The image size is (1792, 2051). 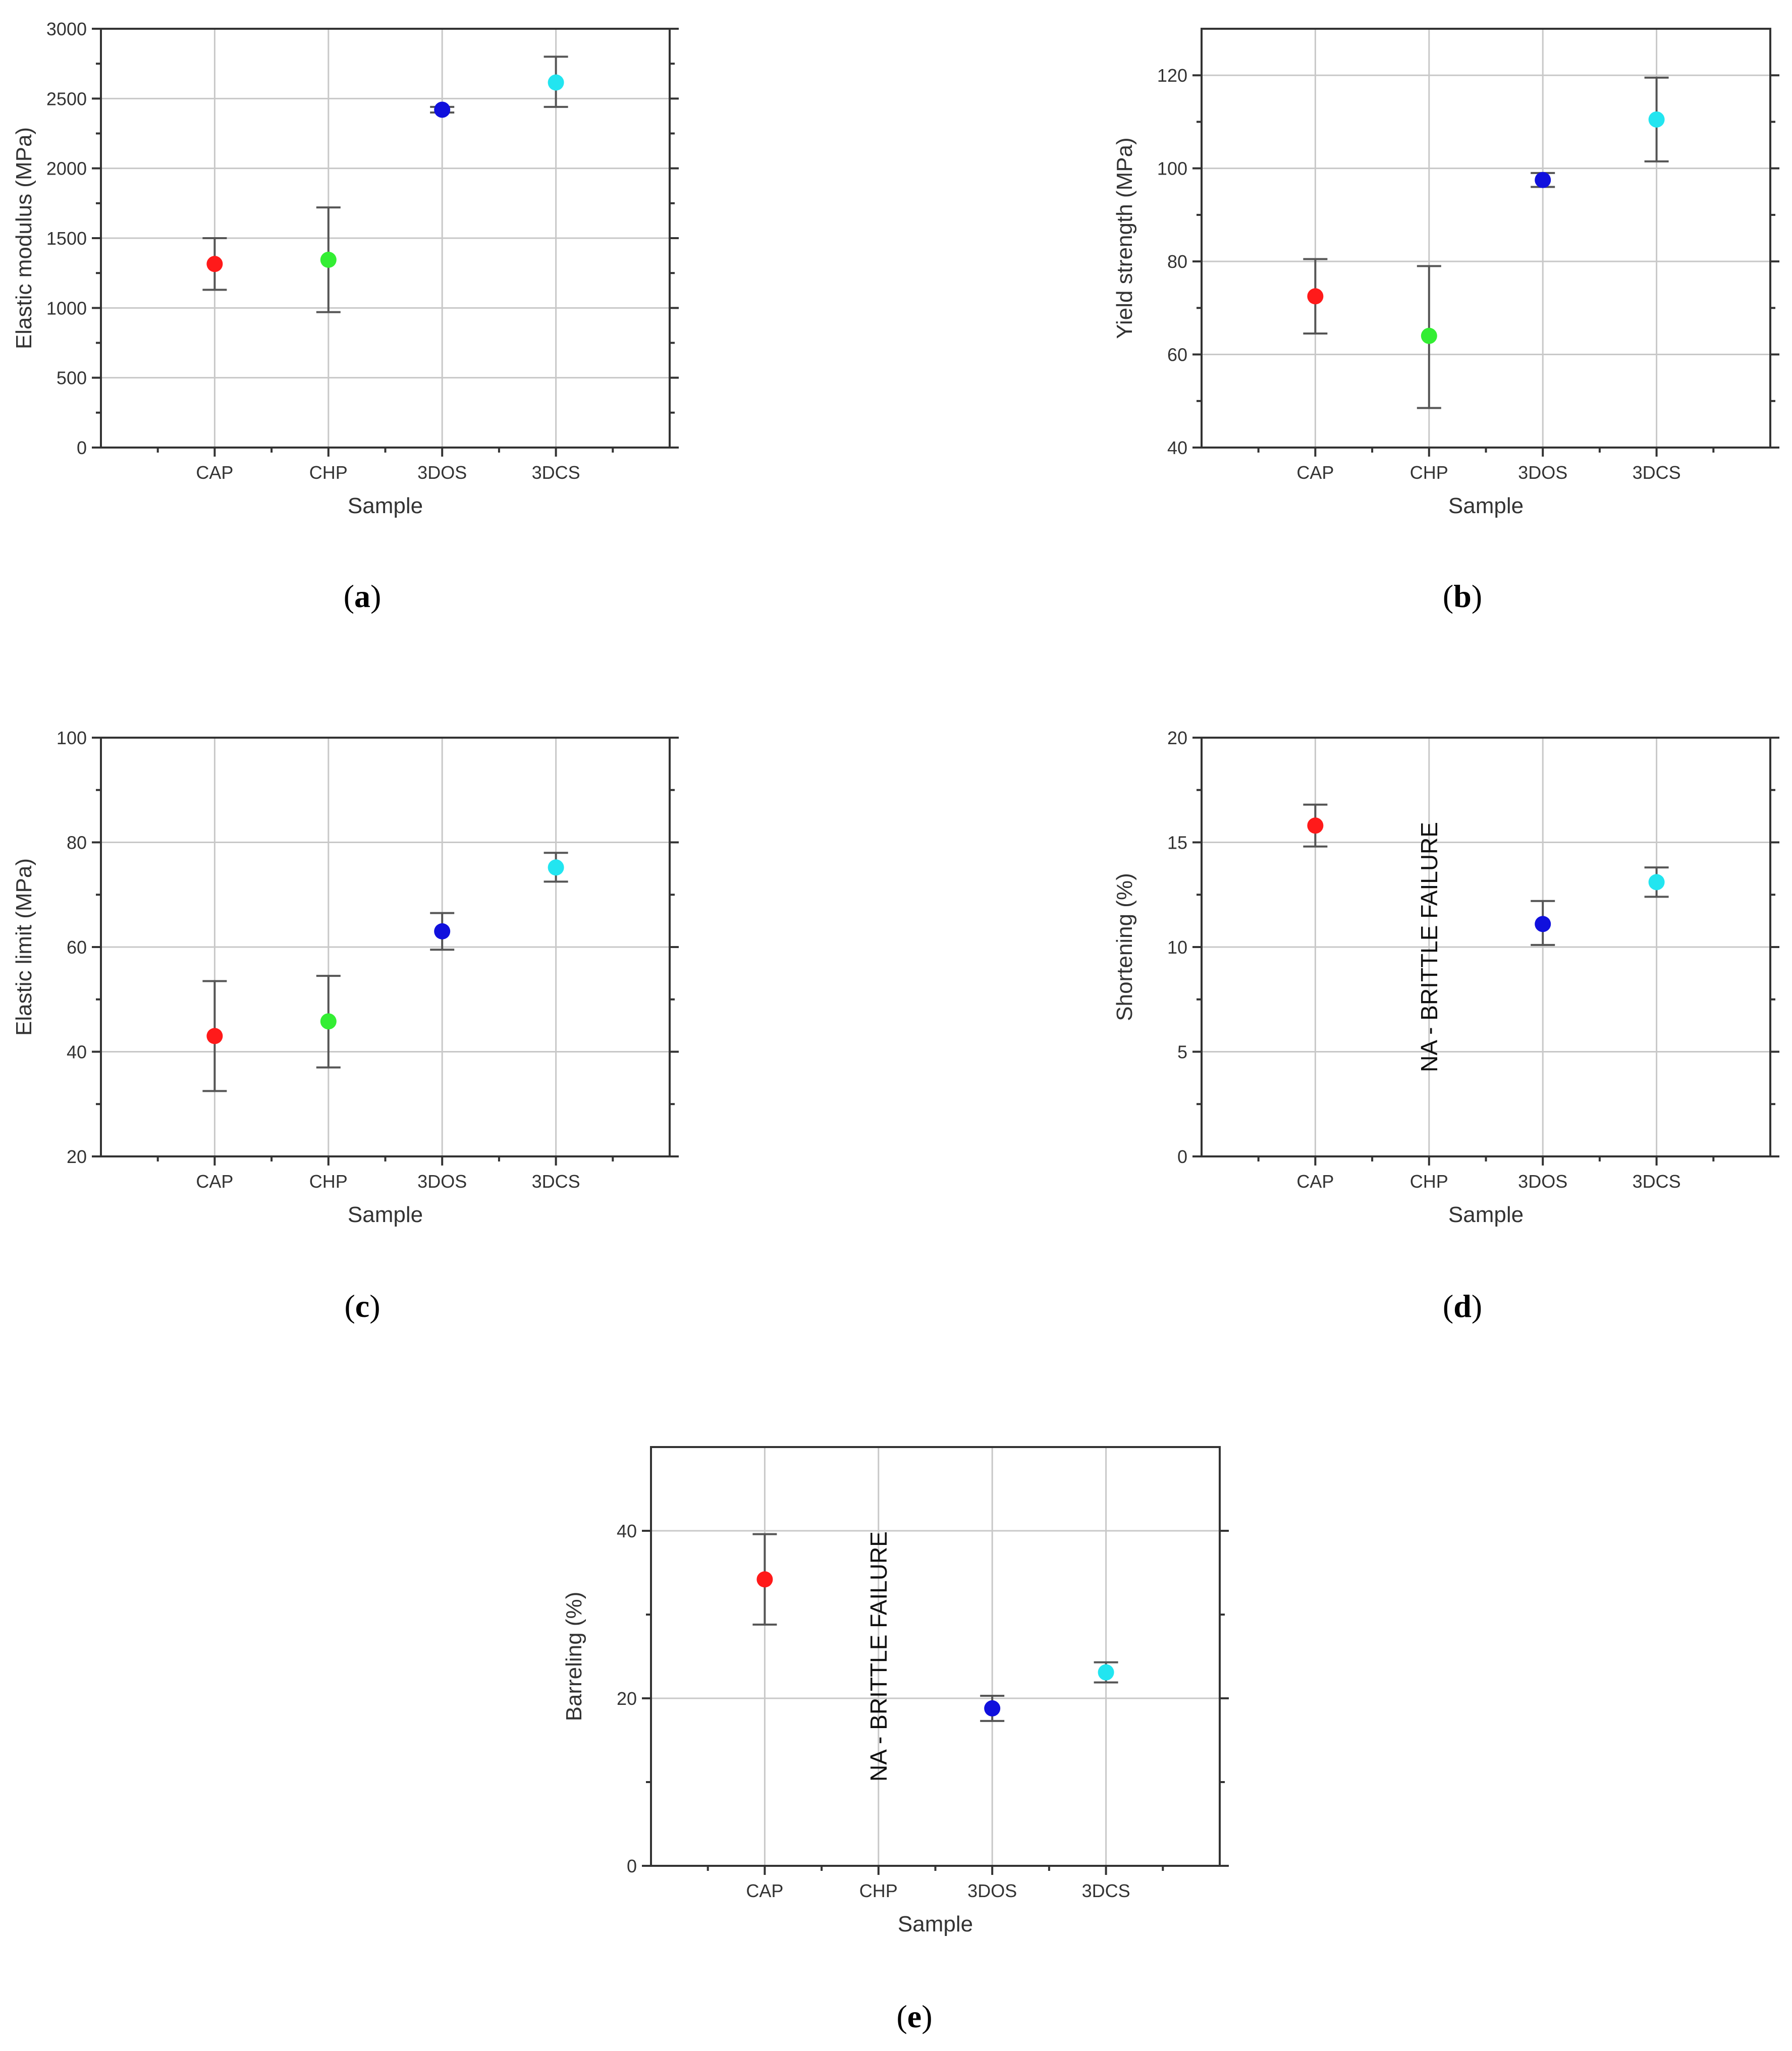 What do you see at coordinates (574, 1657) in the screenshot?
I see `y-axis-title: Barreling (%)` at bounding box center [574, 1657].